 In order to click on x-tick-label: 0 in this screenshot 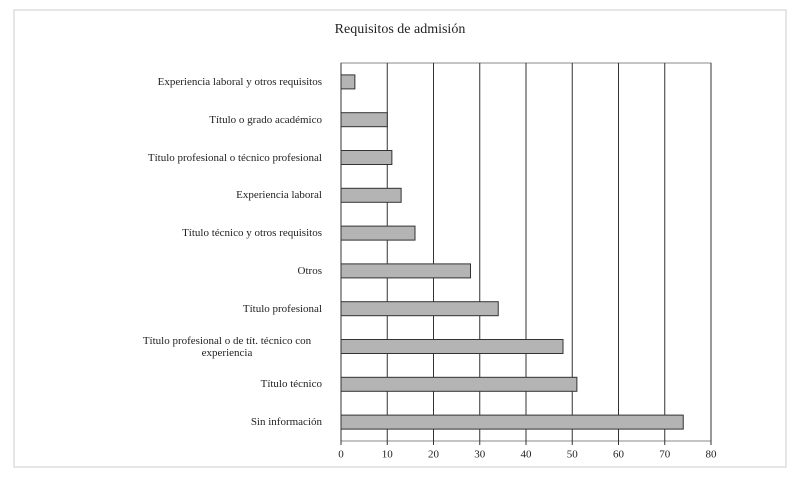, I will do `click(341, 455)`.